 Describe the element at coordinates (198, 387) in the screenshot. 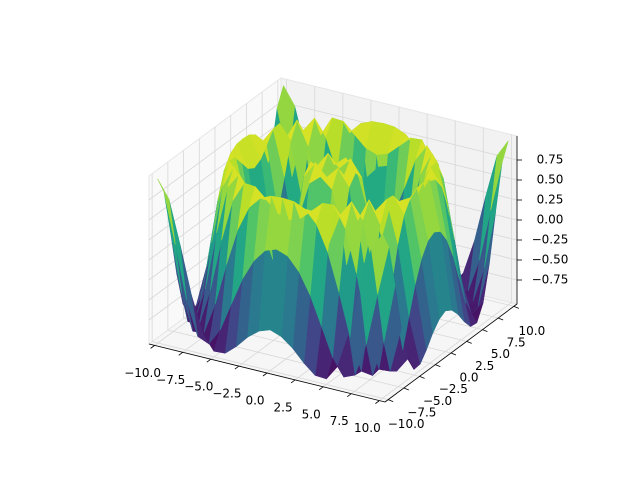

I see `x-tick-label: −5.0` at that location.